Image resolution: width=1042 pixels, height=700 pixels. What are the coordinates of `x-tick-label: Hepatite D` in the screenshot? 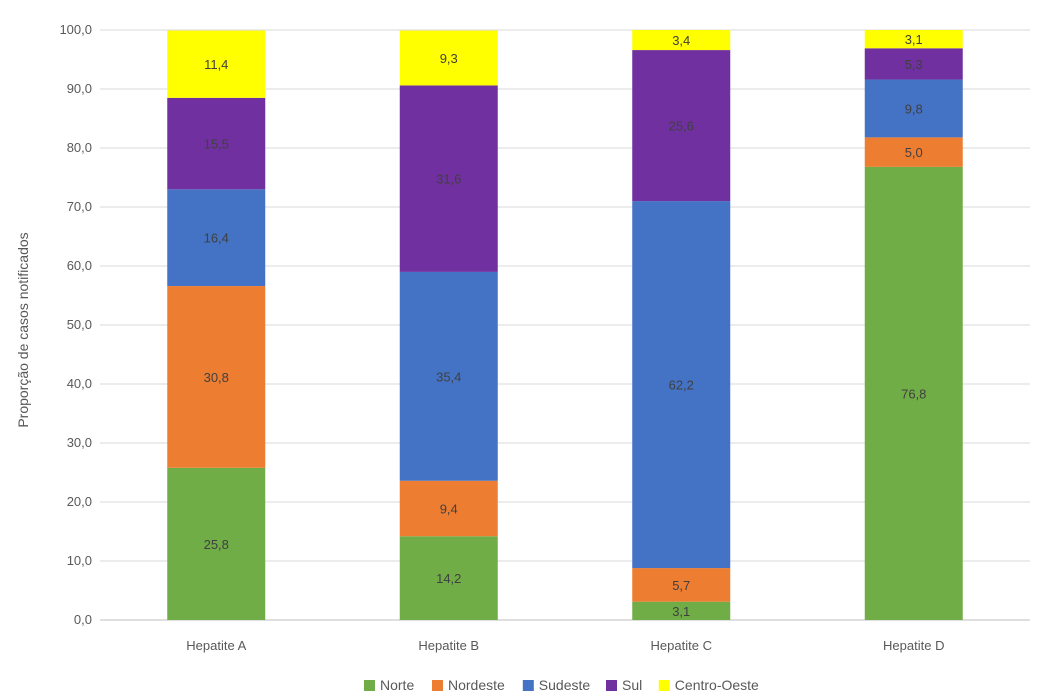 It's located at (913, 645).